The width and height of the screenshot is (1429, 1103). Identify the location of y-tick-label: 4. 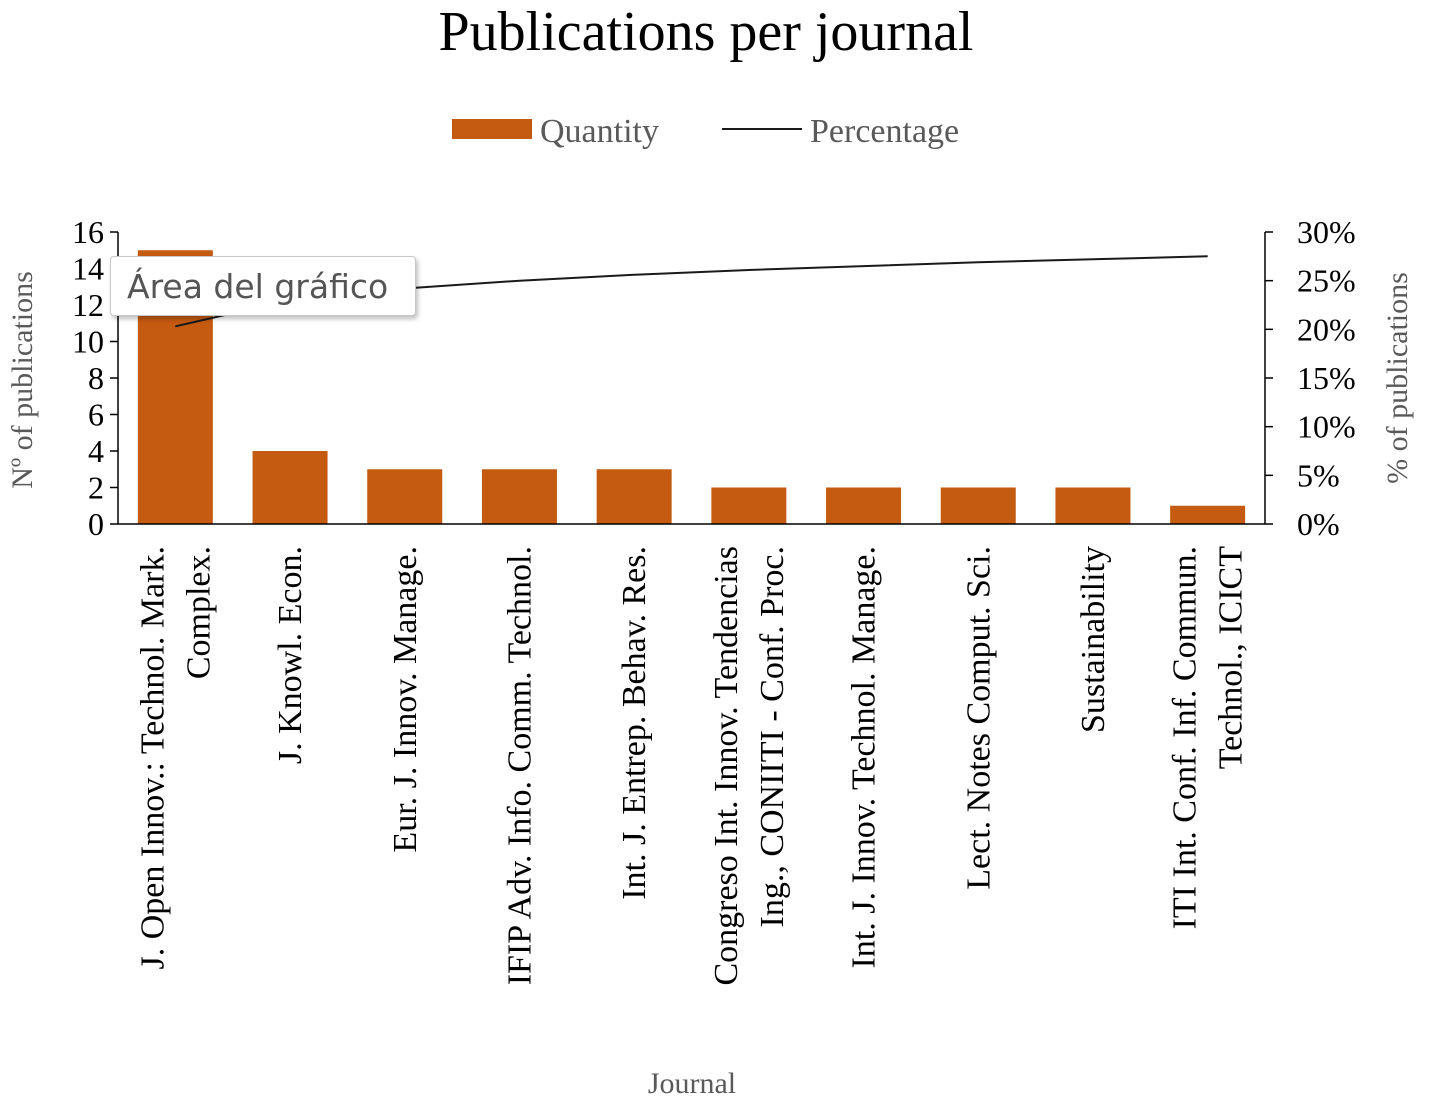
(96, 451).